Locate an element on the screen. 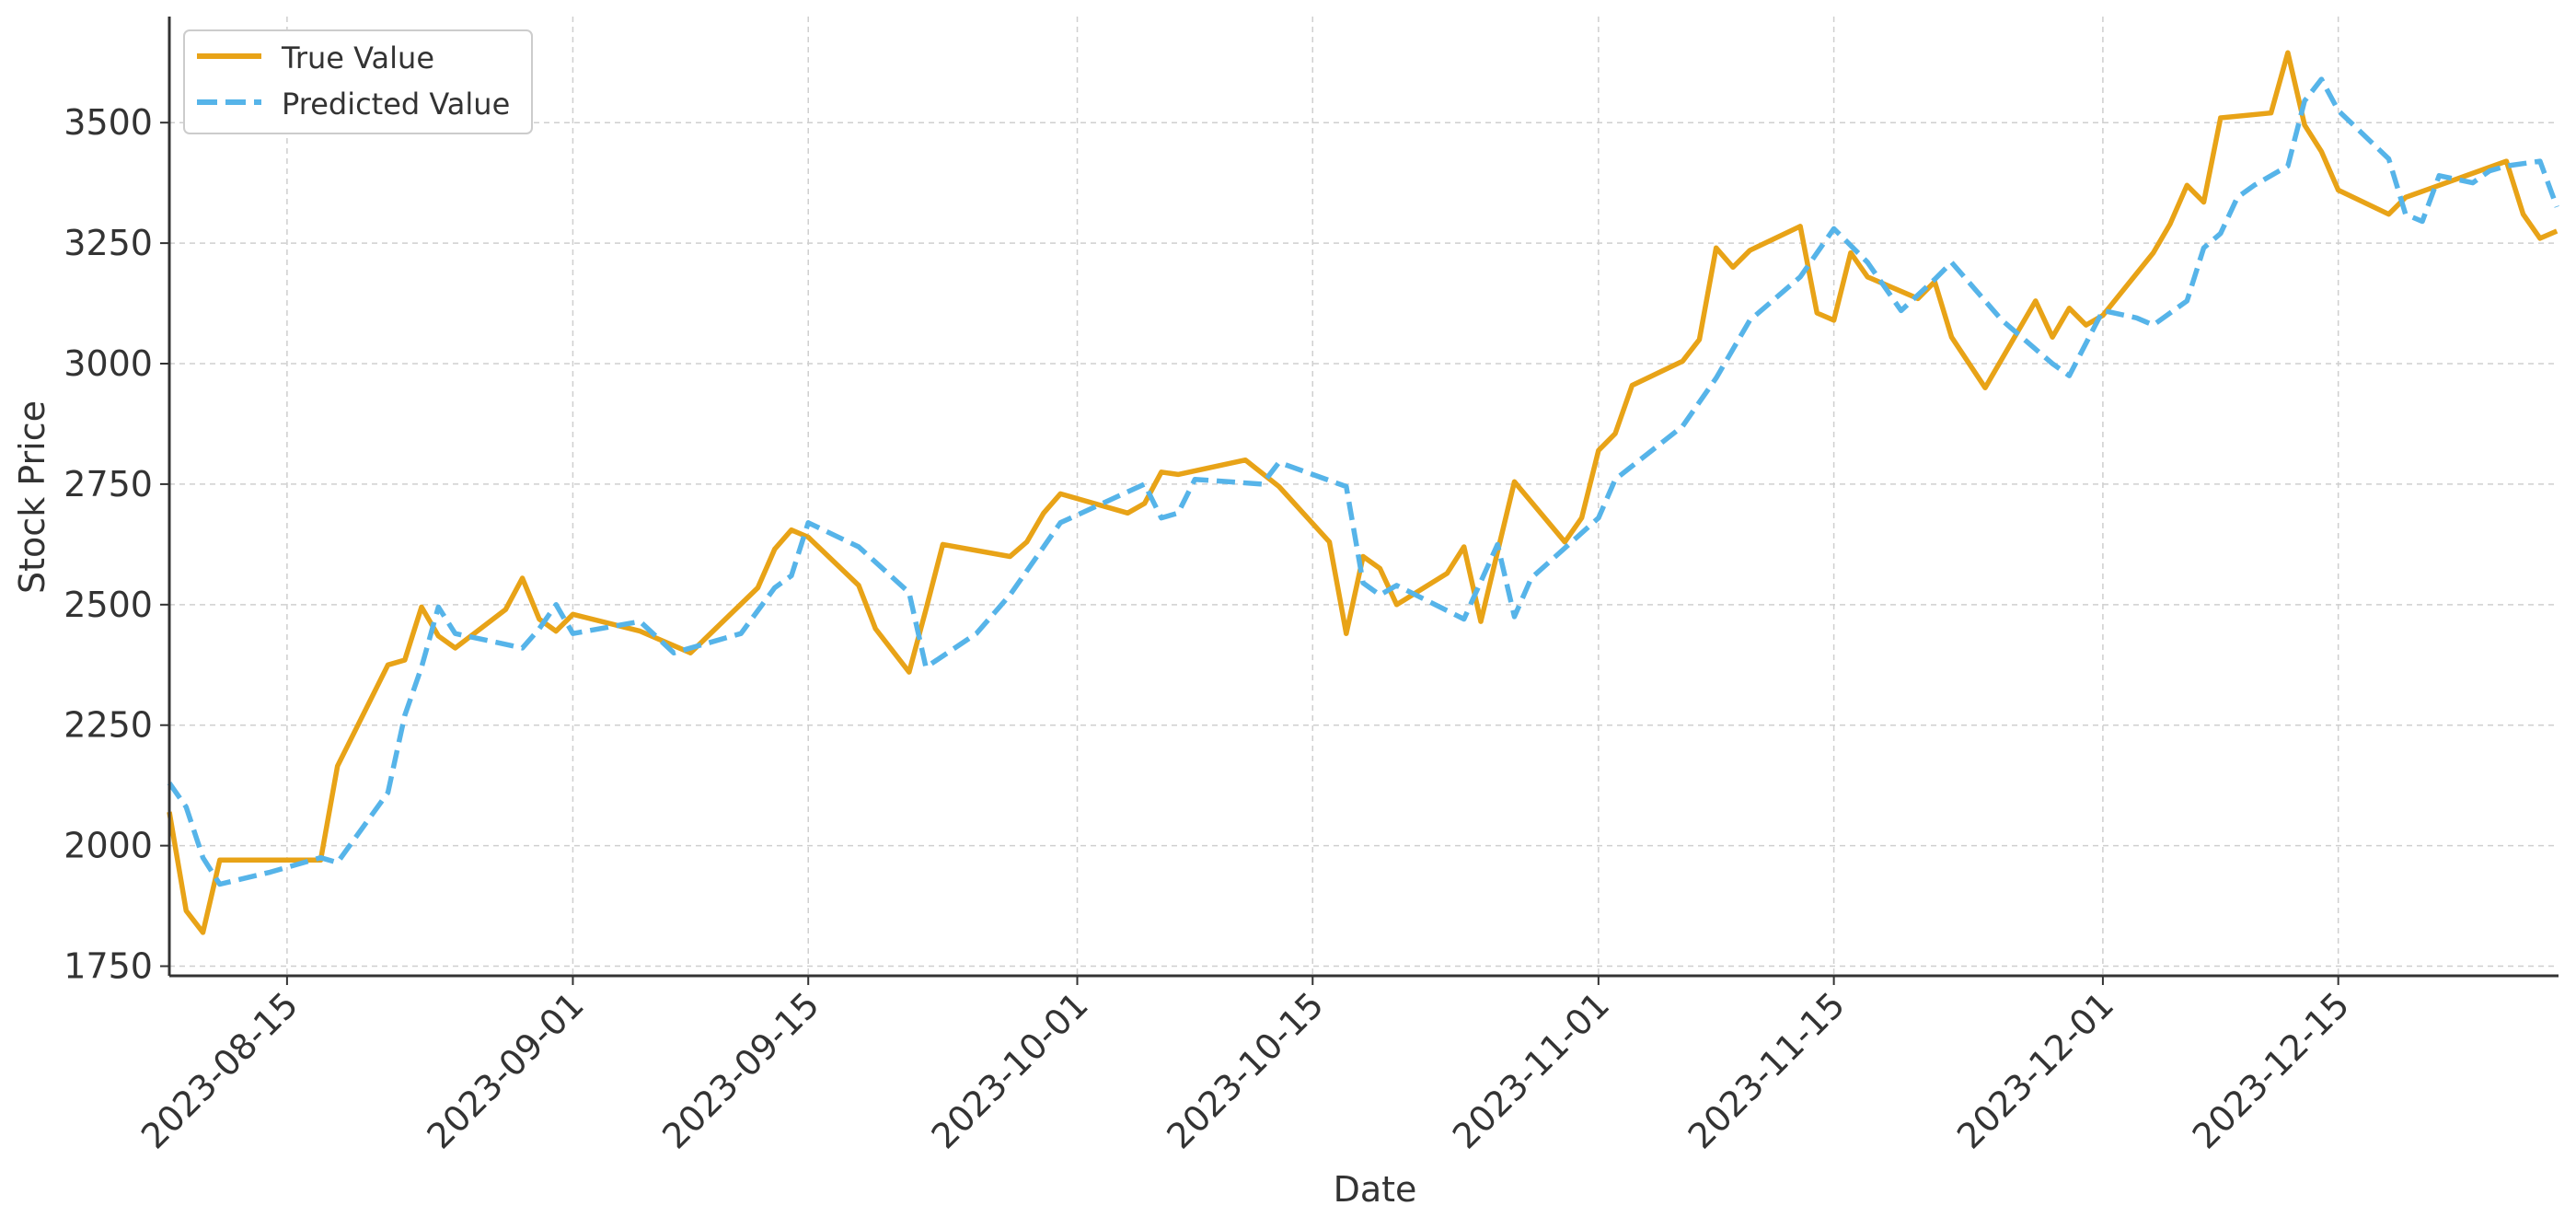 This screenshot has height=1217, width=2576. y-tick-label: 3250 is located at coordinates (108, 243).